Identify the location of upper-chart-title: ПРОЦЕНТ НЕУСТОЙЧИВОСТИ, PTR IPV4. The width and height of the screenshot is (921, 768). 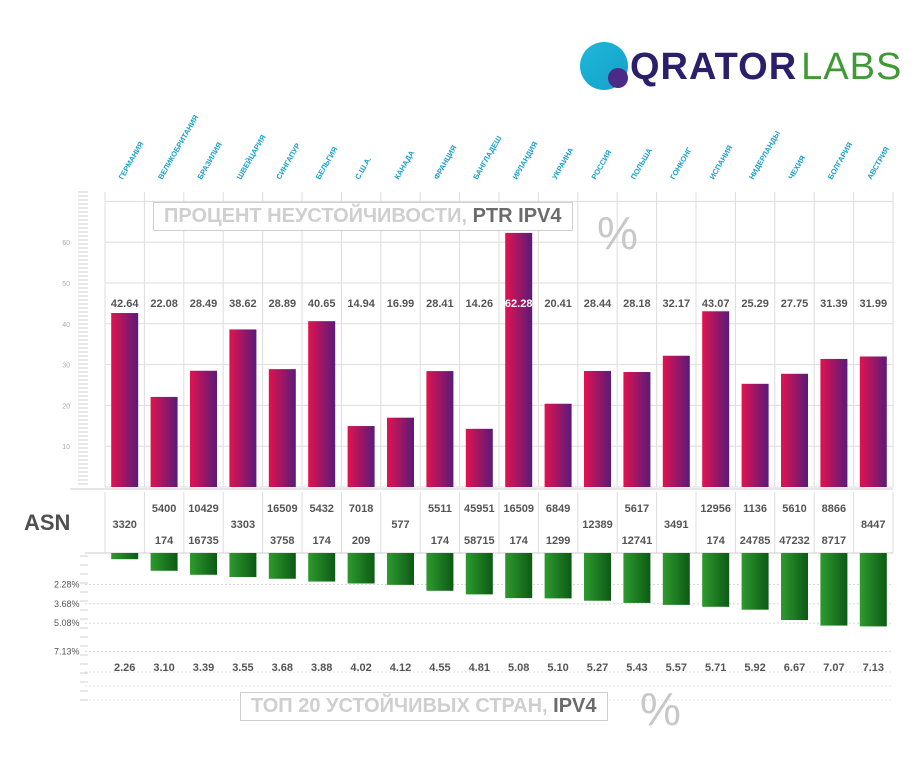
(363, 216).